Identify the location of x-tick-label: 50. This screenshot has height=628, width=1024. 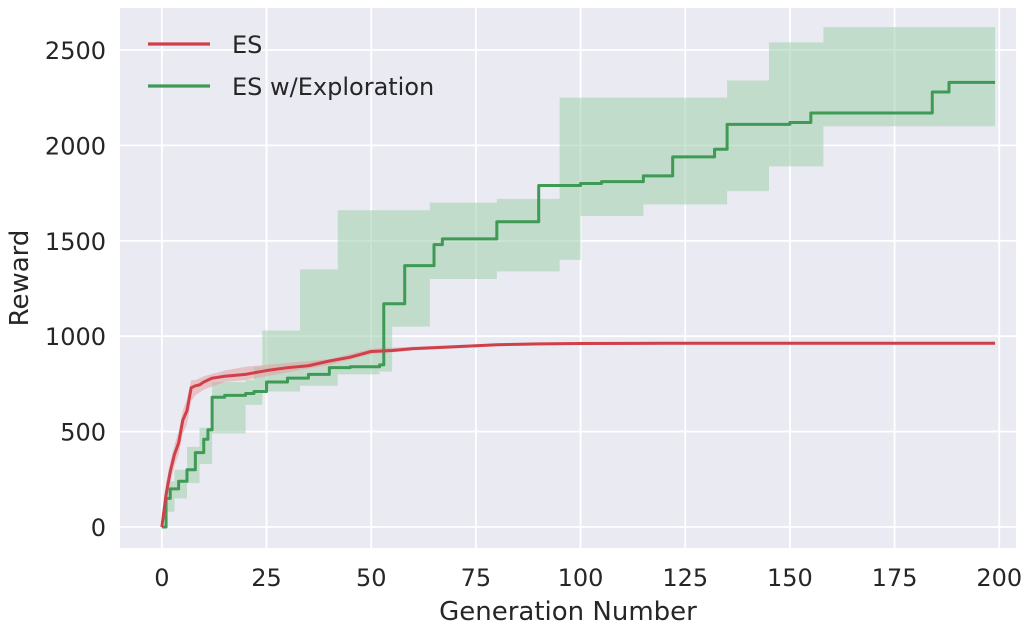
(371, 578).